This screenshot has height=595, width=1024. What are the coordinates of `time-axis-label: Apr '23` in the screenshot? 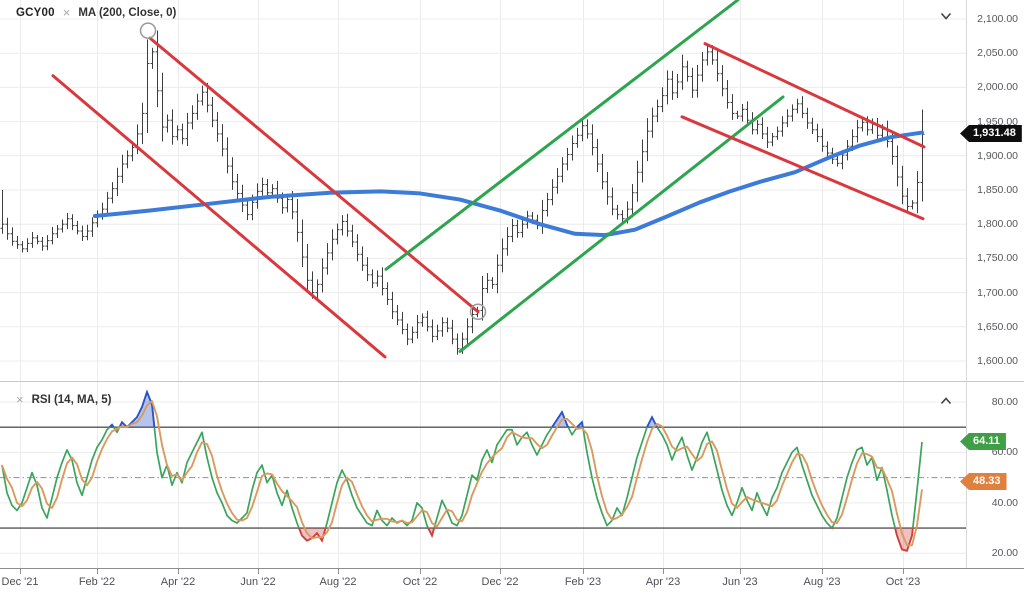 It's located at (663, 582).